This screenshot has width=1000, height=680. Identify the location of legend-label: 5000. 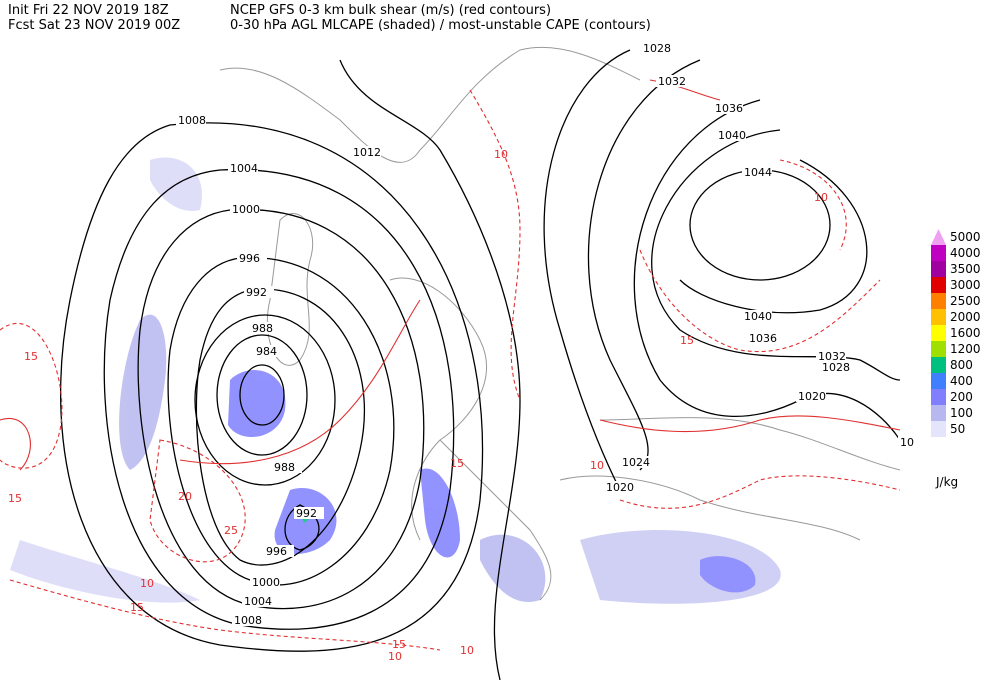
(965, 237).